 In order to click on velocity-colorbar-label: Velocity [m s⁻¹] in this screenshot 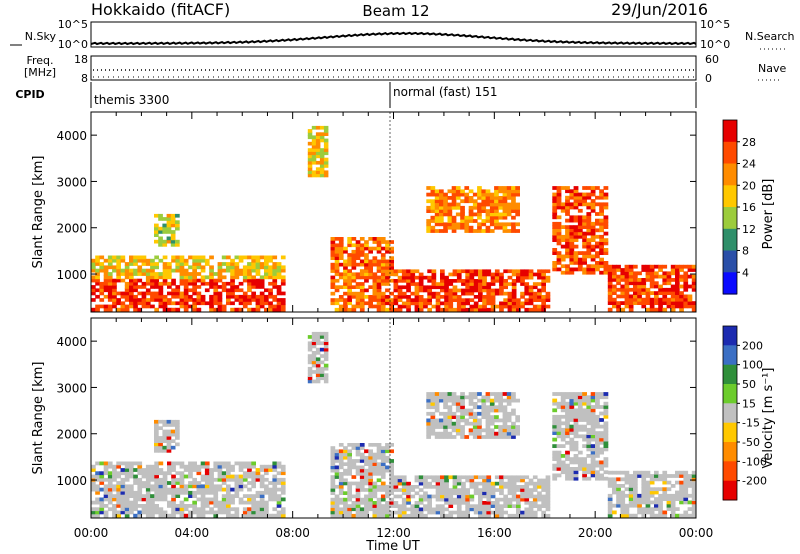, I will do `click(768, 418)`.